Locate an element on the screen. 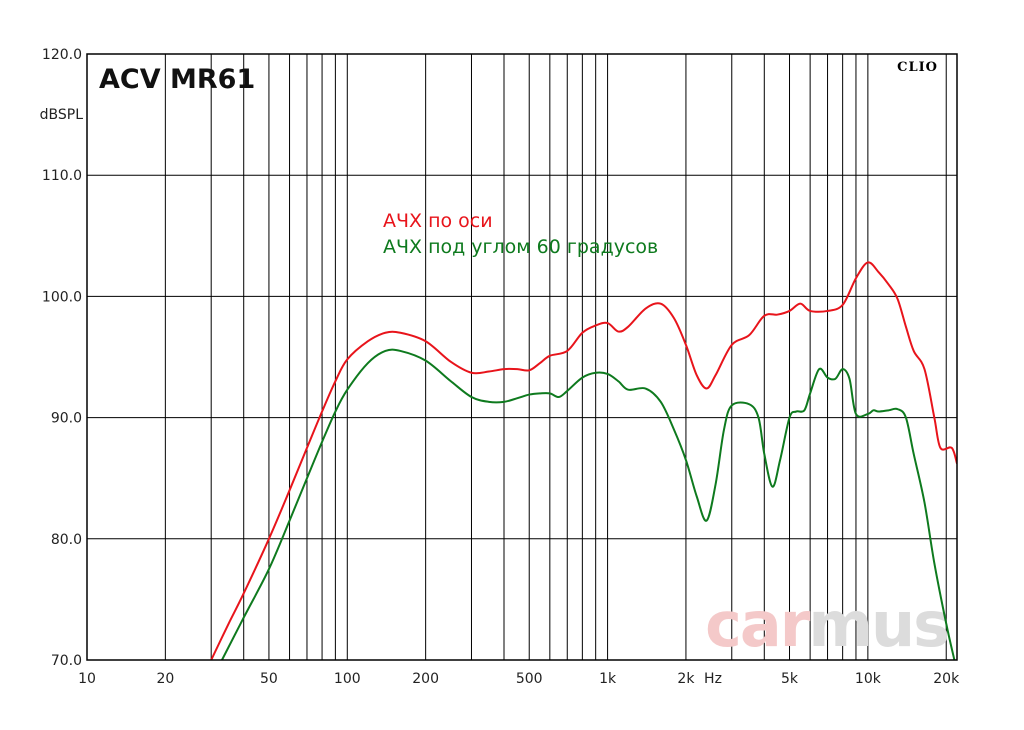  x-tick-labels: 10 20 50 100 200 500 1k 2k 5k 10k 20k is located at coordinates (519, 679).